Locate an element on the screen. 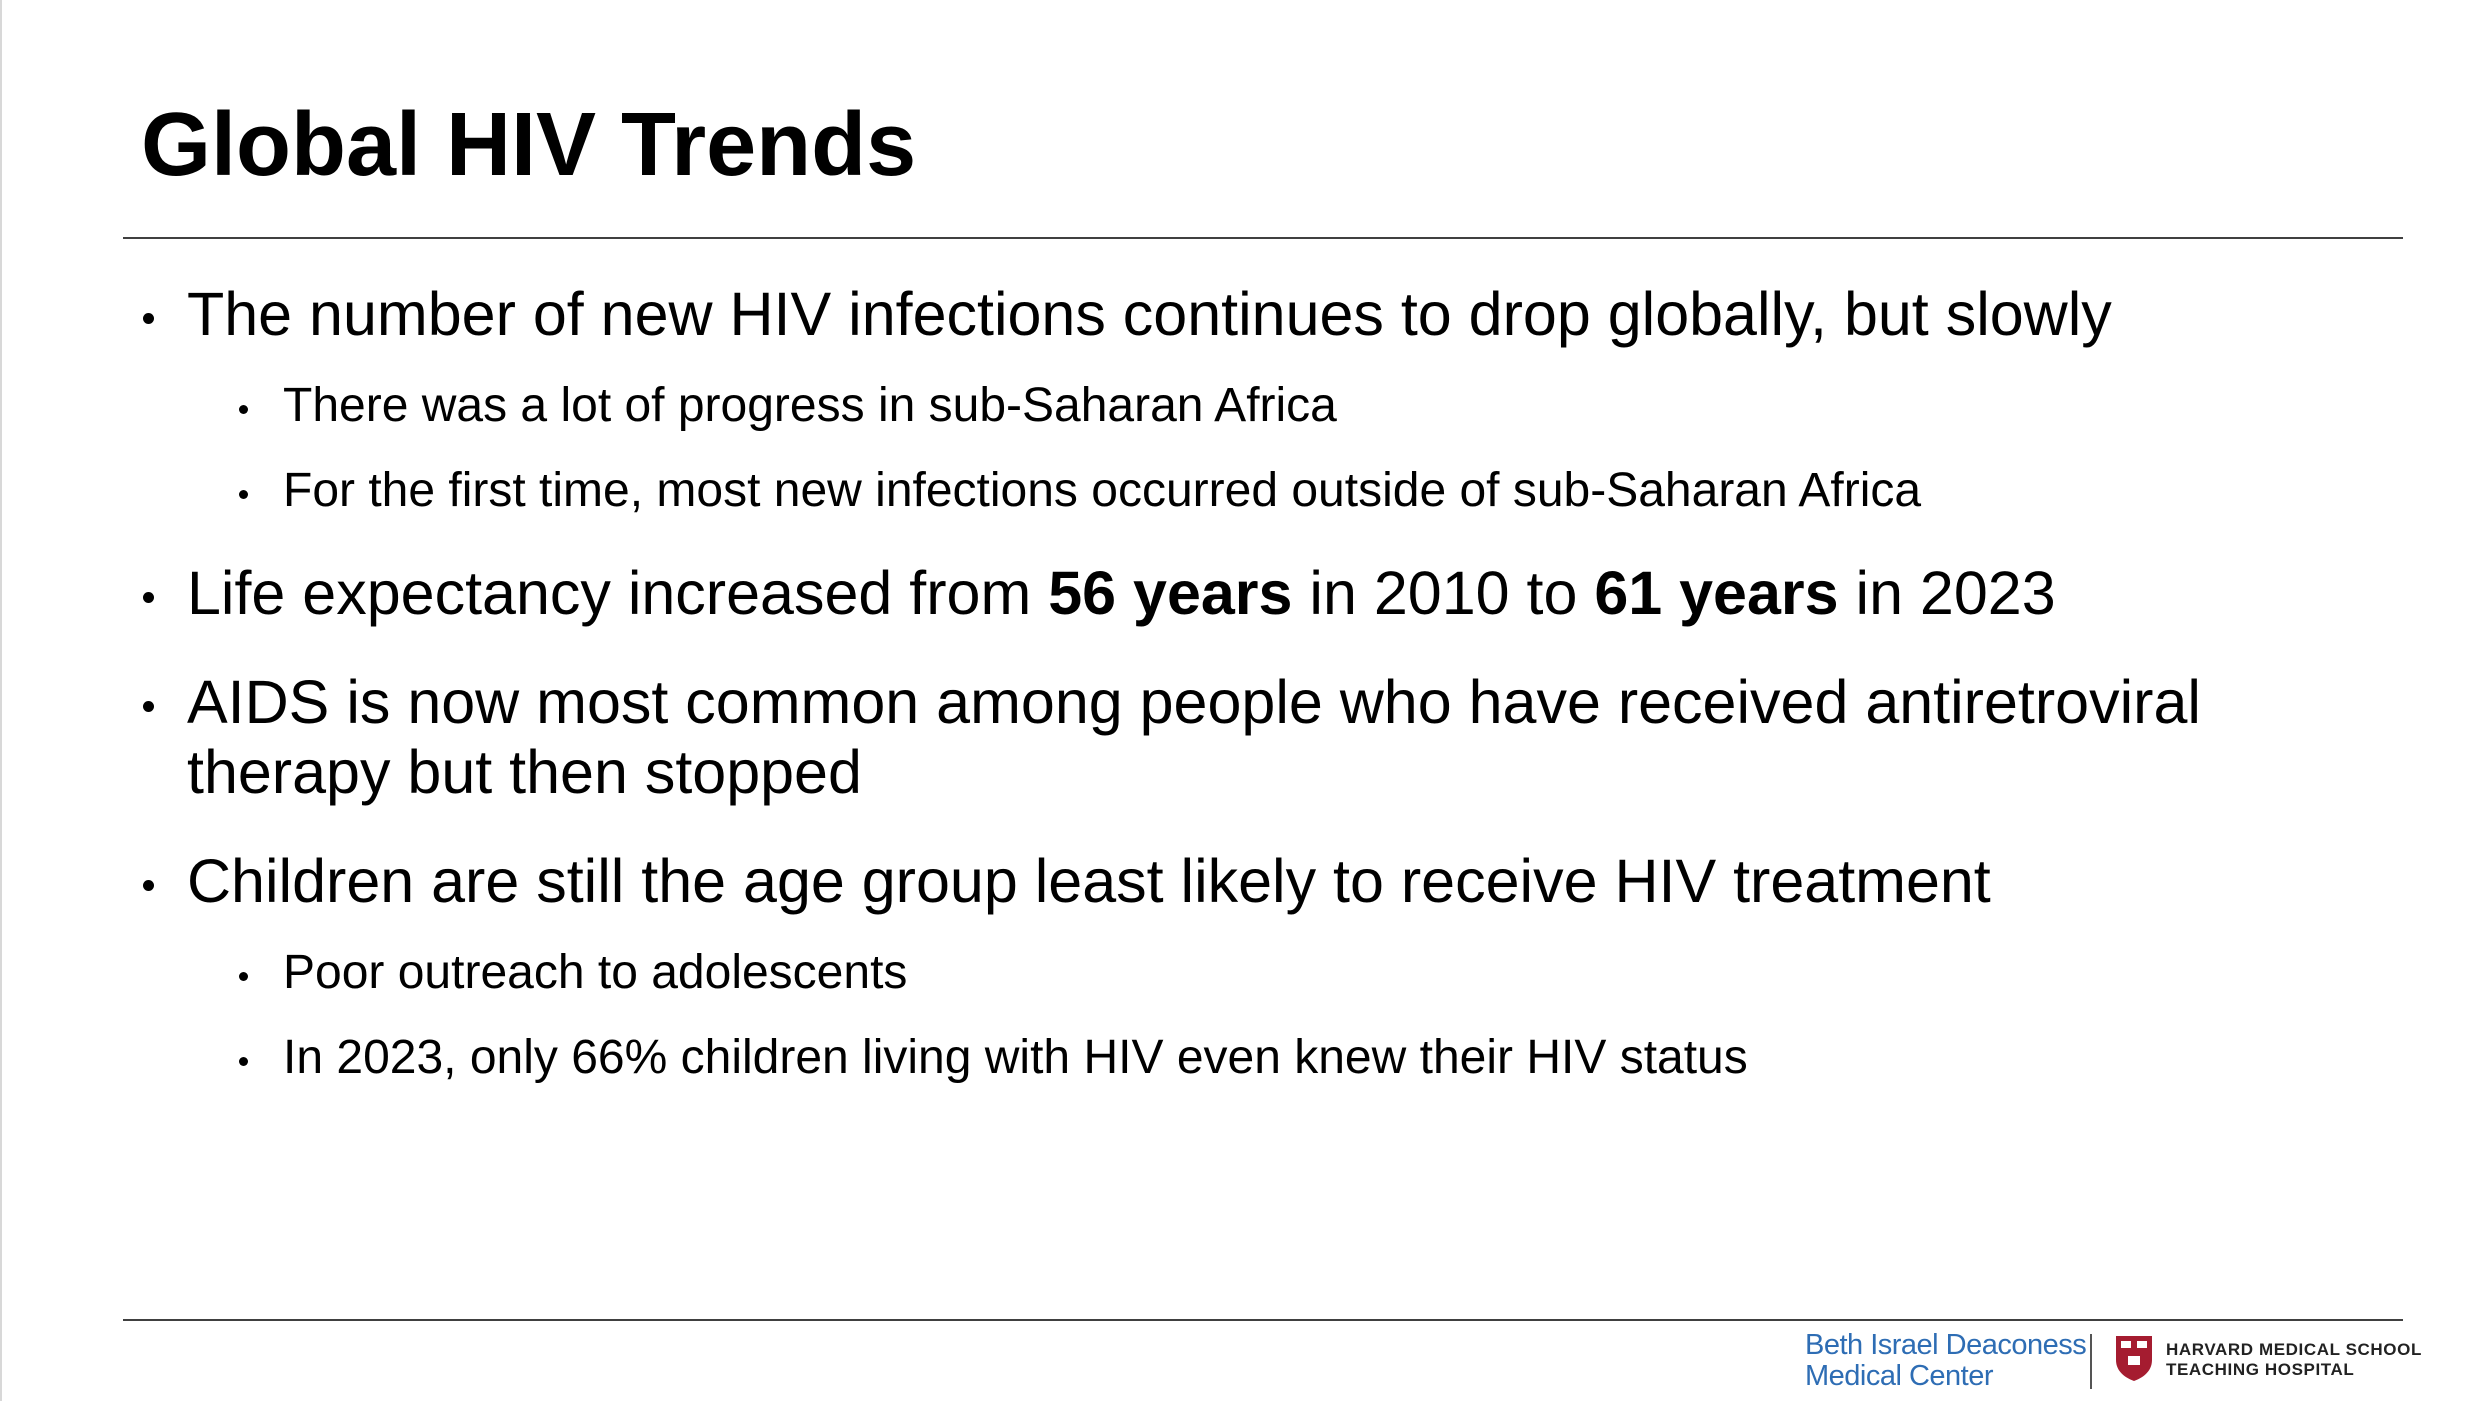  bold-text: 56 years is located at coordinates (1170, 593).